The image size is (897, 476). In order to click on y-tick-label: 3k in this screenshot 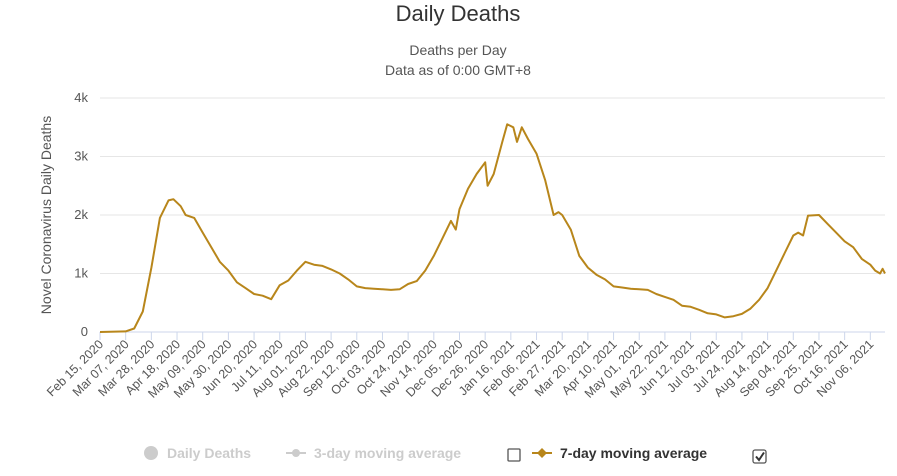, I will do `click(81, 156)`.